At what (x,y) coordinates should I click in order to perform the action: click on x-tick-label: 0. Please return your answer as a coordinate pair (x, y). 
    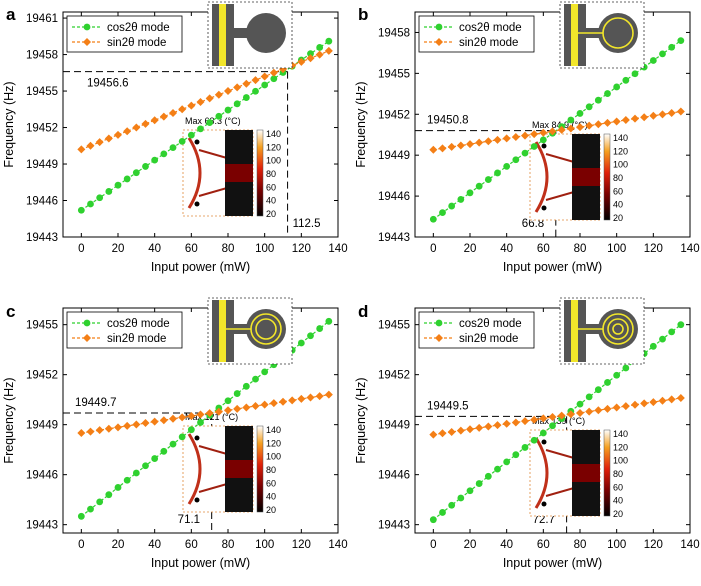
    Looking at the image, I should click on (81, 249).